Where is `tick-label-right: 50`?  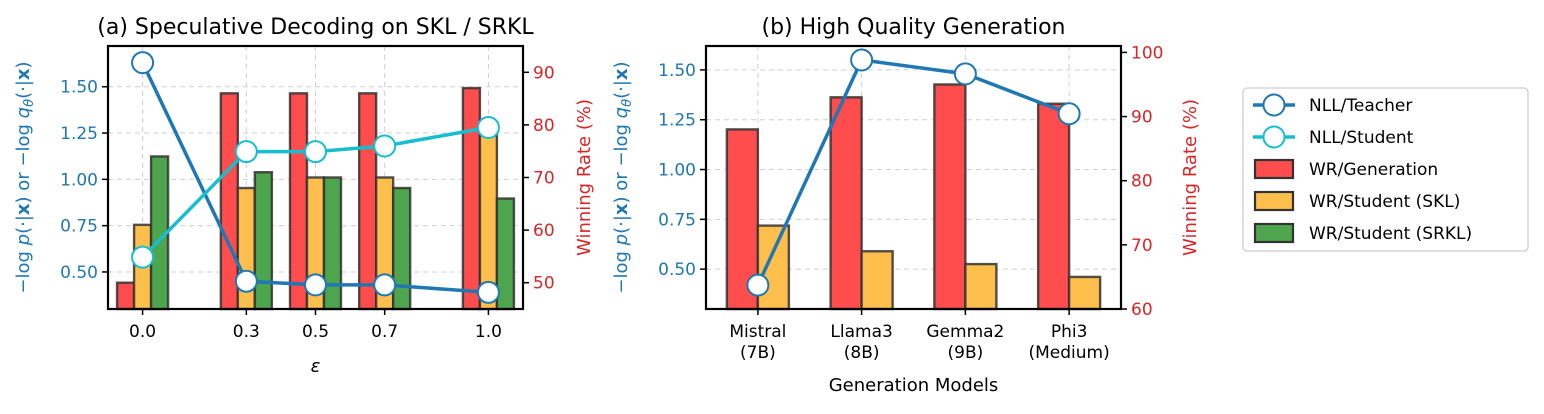 tick-label-right: 50 is located at coordinates (544, 284).